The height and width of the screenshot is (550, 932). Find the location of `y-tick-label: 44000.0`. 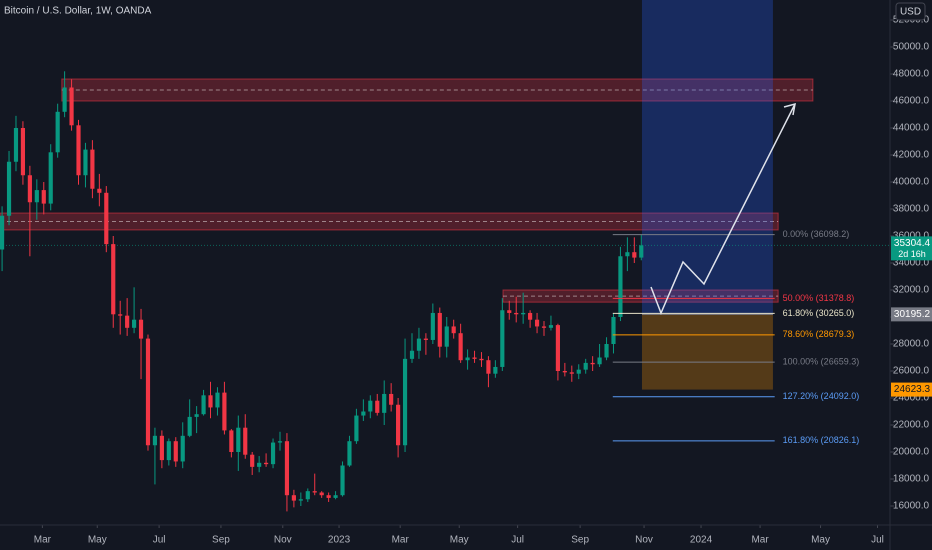

y-tick-label: 44000.0 is located at coordinates (911, 128).